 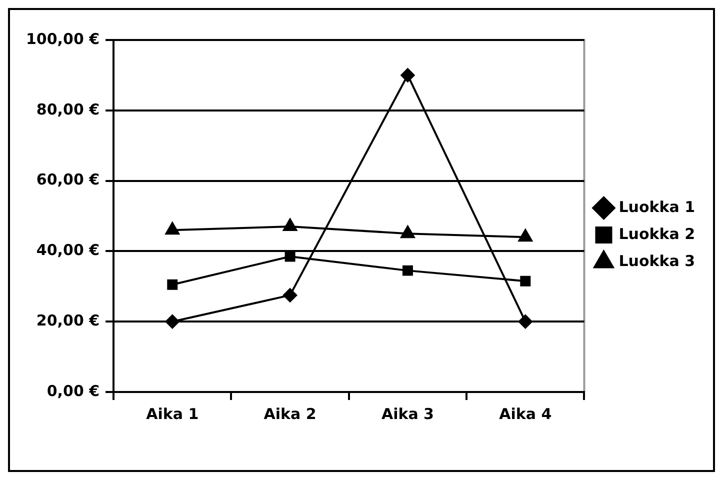 What do you see at coordinates (73, 391) in the screenshot?
I see `y-tick-label: 0,00 €` at bounding box center [73, 391].